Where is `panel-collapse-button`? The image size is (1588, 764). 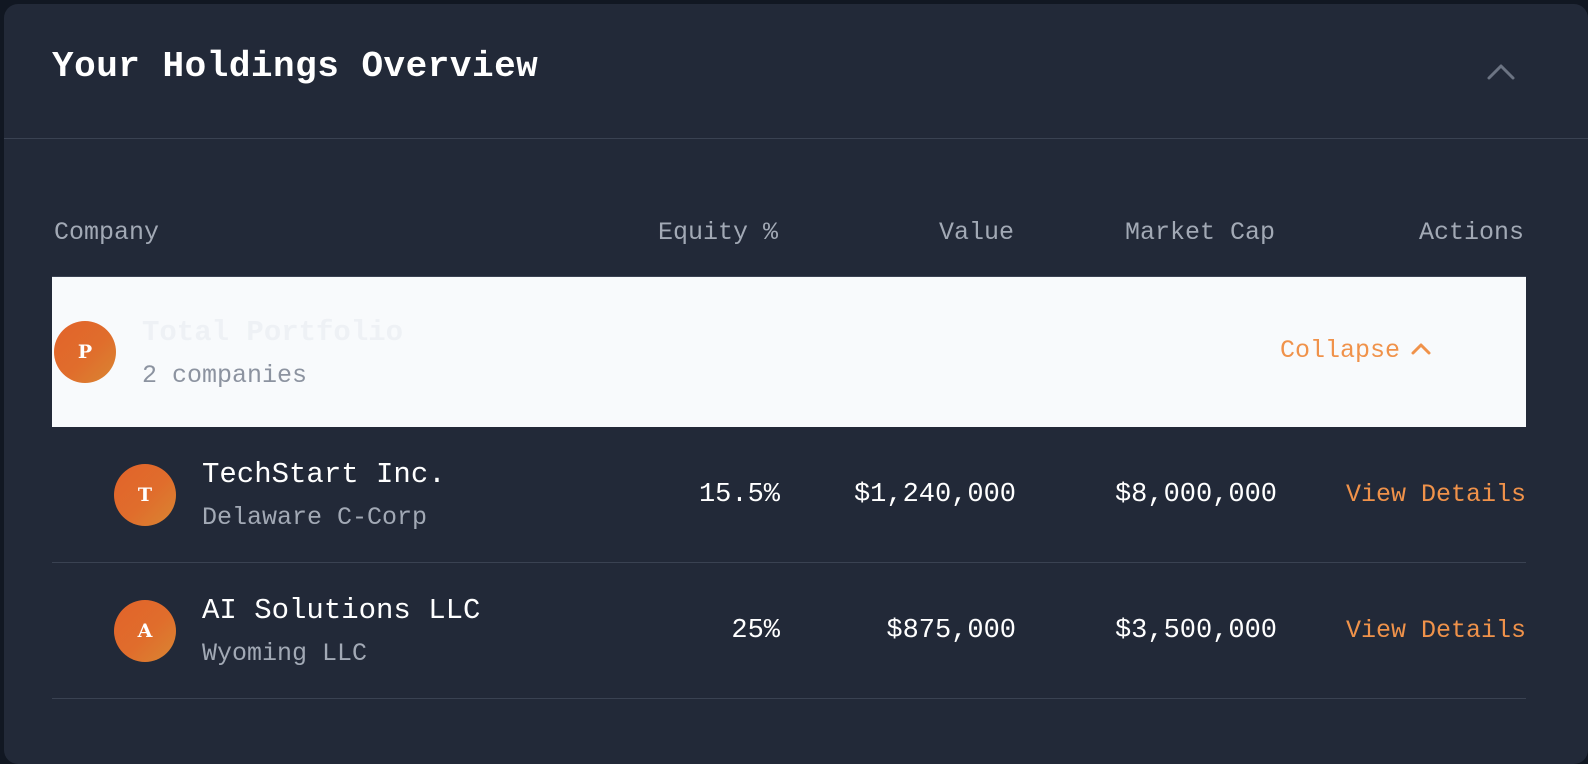 panel-collapse-button is located at coordinates (1501, 71).